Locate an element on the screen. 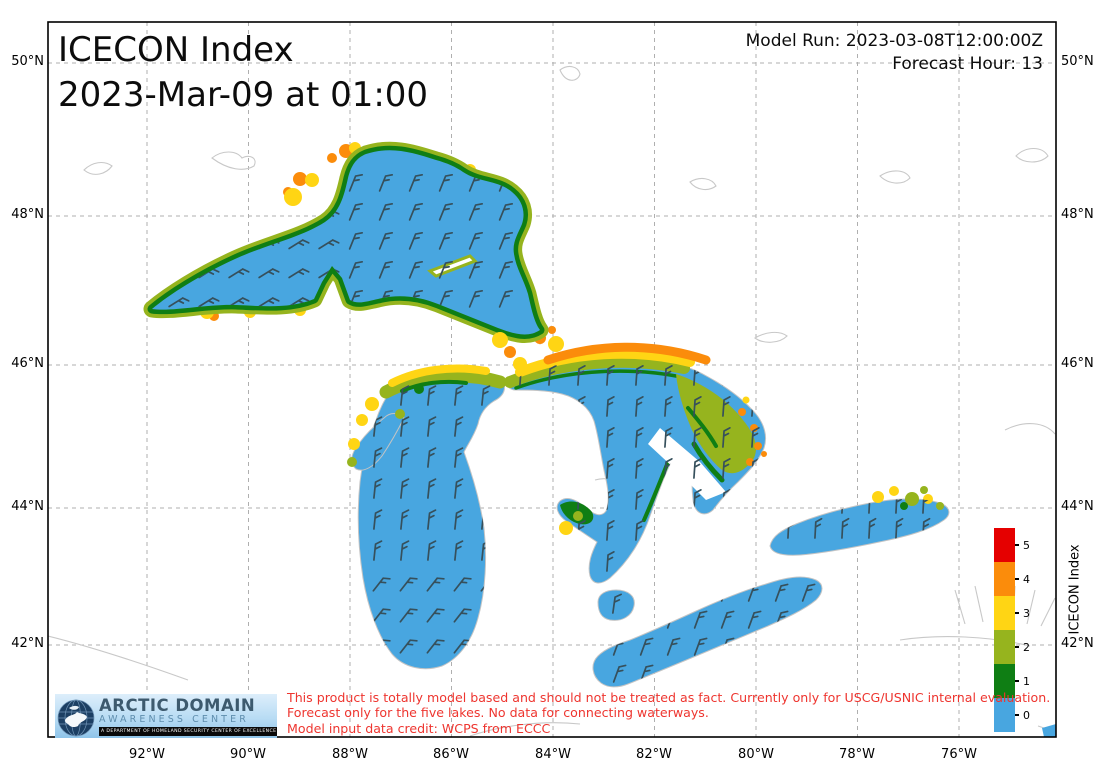 This screenshot has width=1103, height=770. lon-label-78w: 78°W is located at coordinates (857, 754).